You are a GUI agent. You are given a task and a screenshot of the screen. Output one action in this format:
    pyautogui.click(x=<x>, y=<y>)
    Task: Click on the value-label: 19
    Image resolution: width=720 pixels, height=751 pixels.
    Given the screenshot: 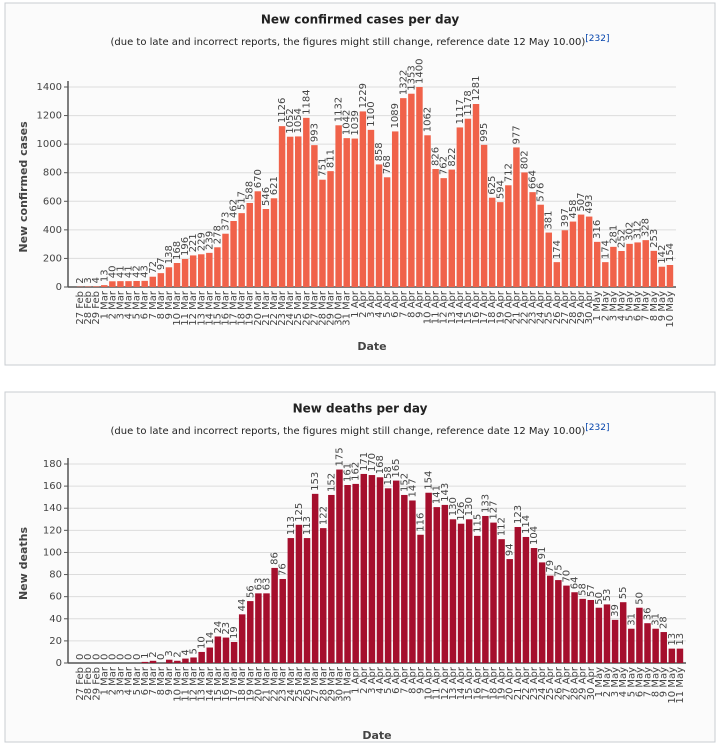 What is the action you would take?
    pyautogui.click(x=234, y=632)
    